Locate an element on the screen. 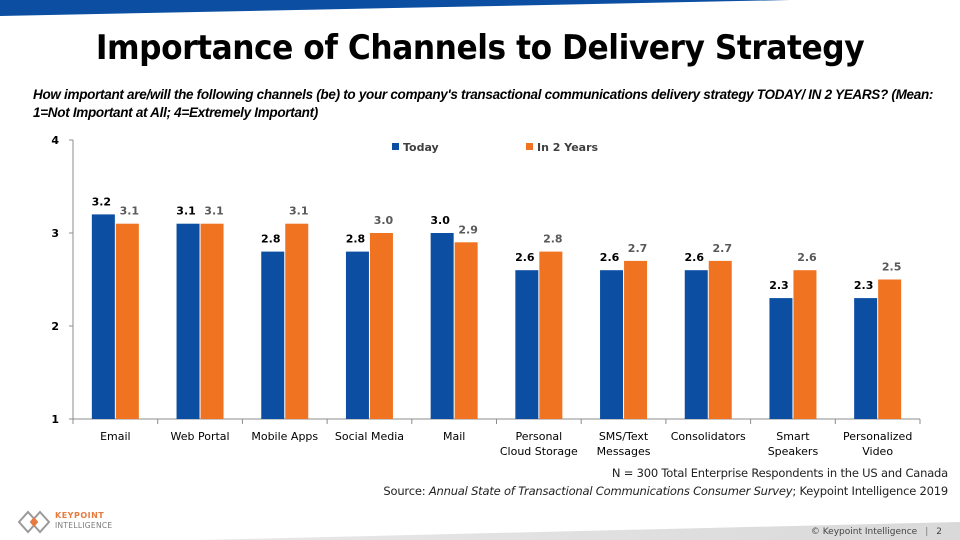  footer-band is located at coordinates (580, 531).